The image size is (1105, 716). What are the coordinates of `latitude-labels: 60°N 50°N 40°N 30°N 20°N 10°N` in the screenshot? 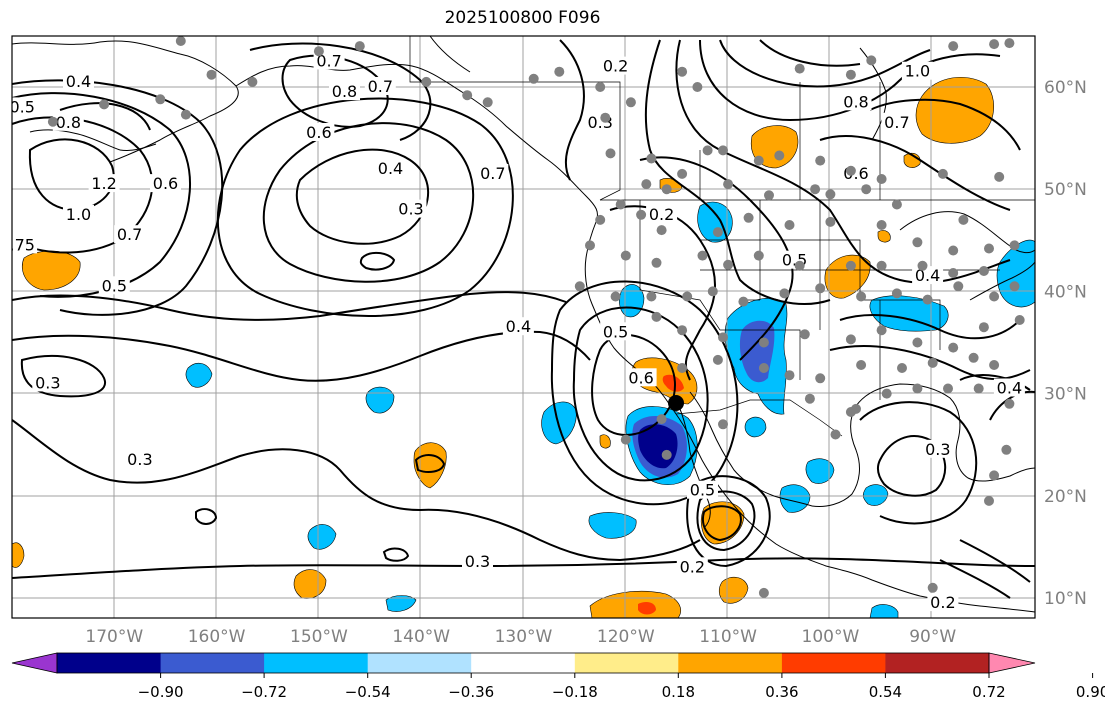 It's located at (1065, 343).